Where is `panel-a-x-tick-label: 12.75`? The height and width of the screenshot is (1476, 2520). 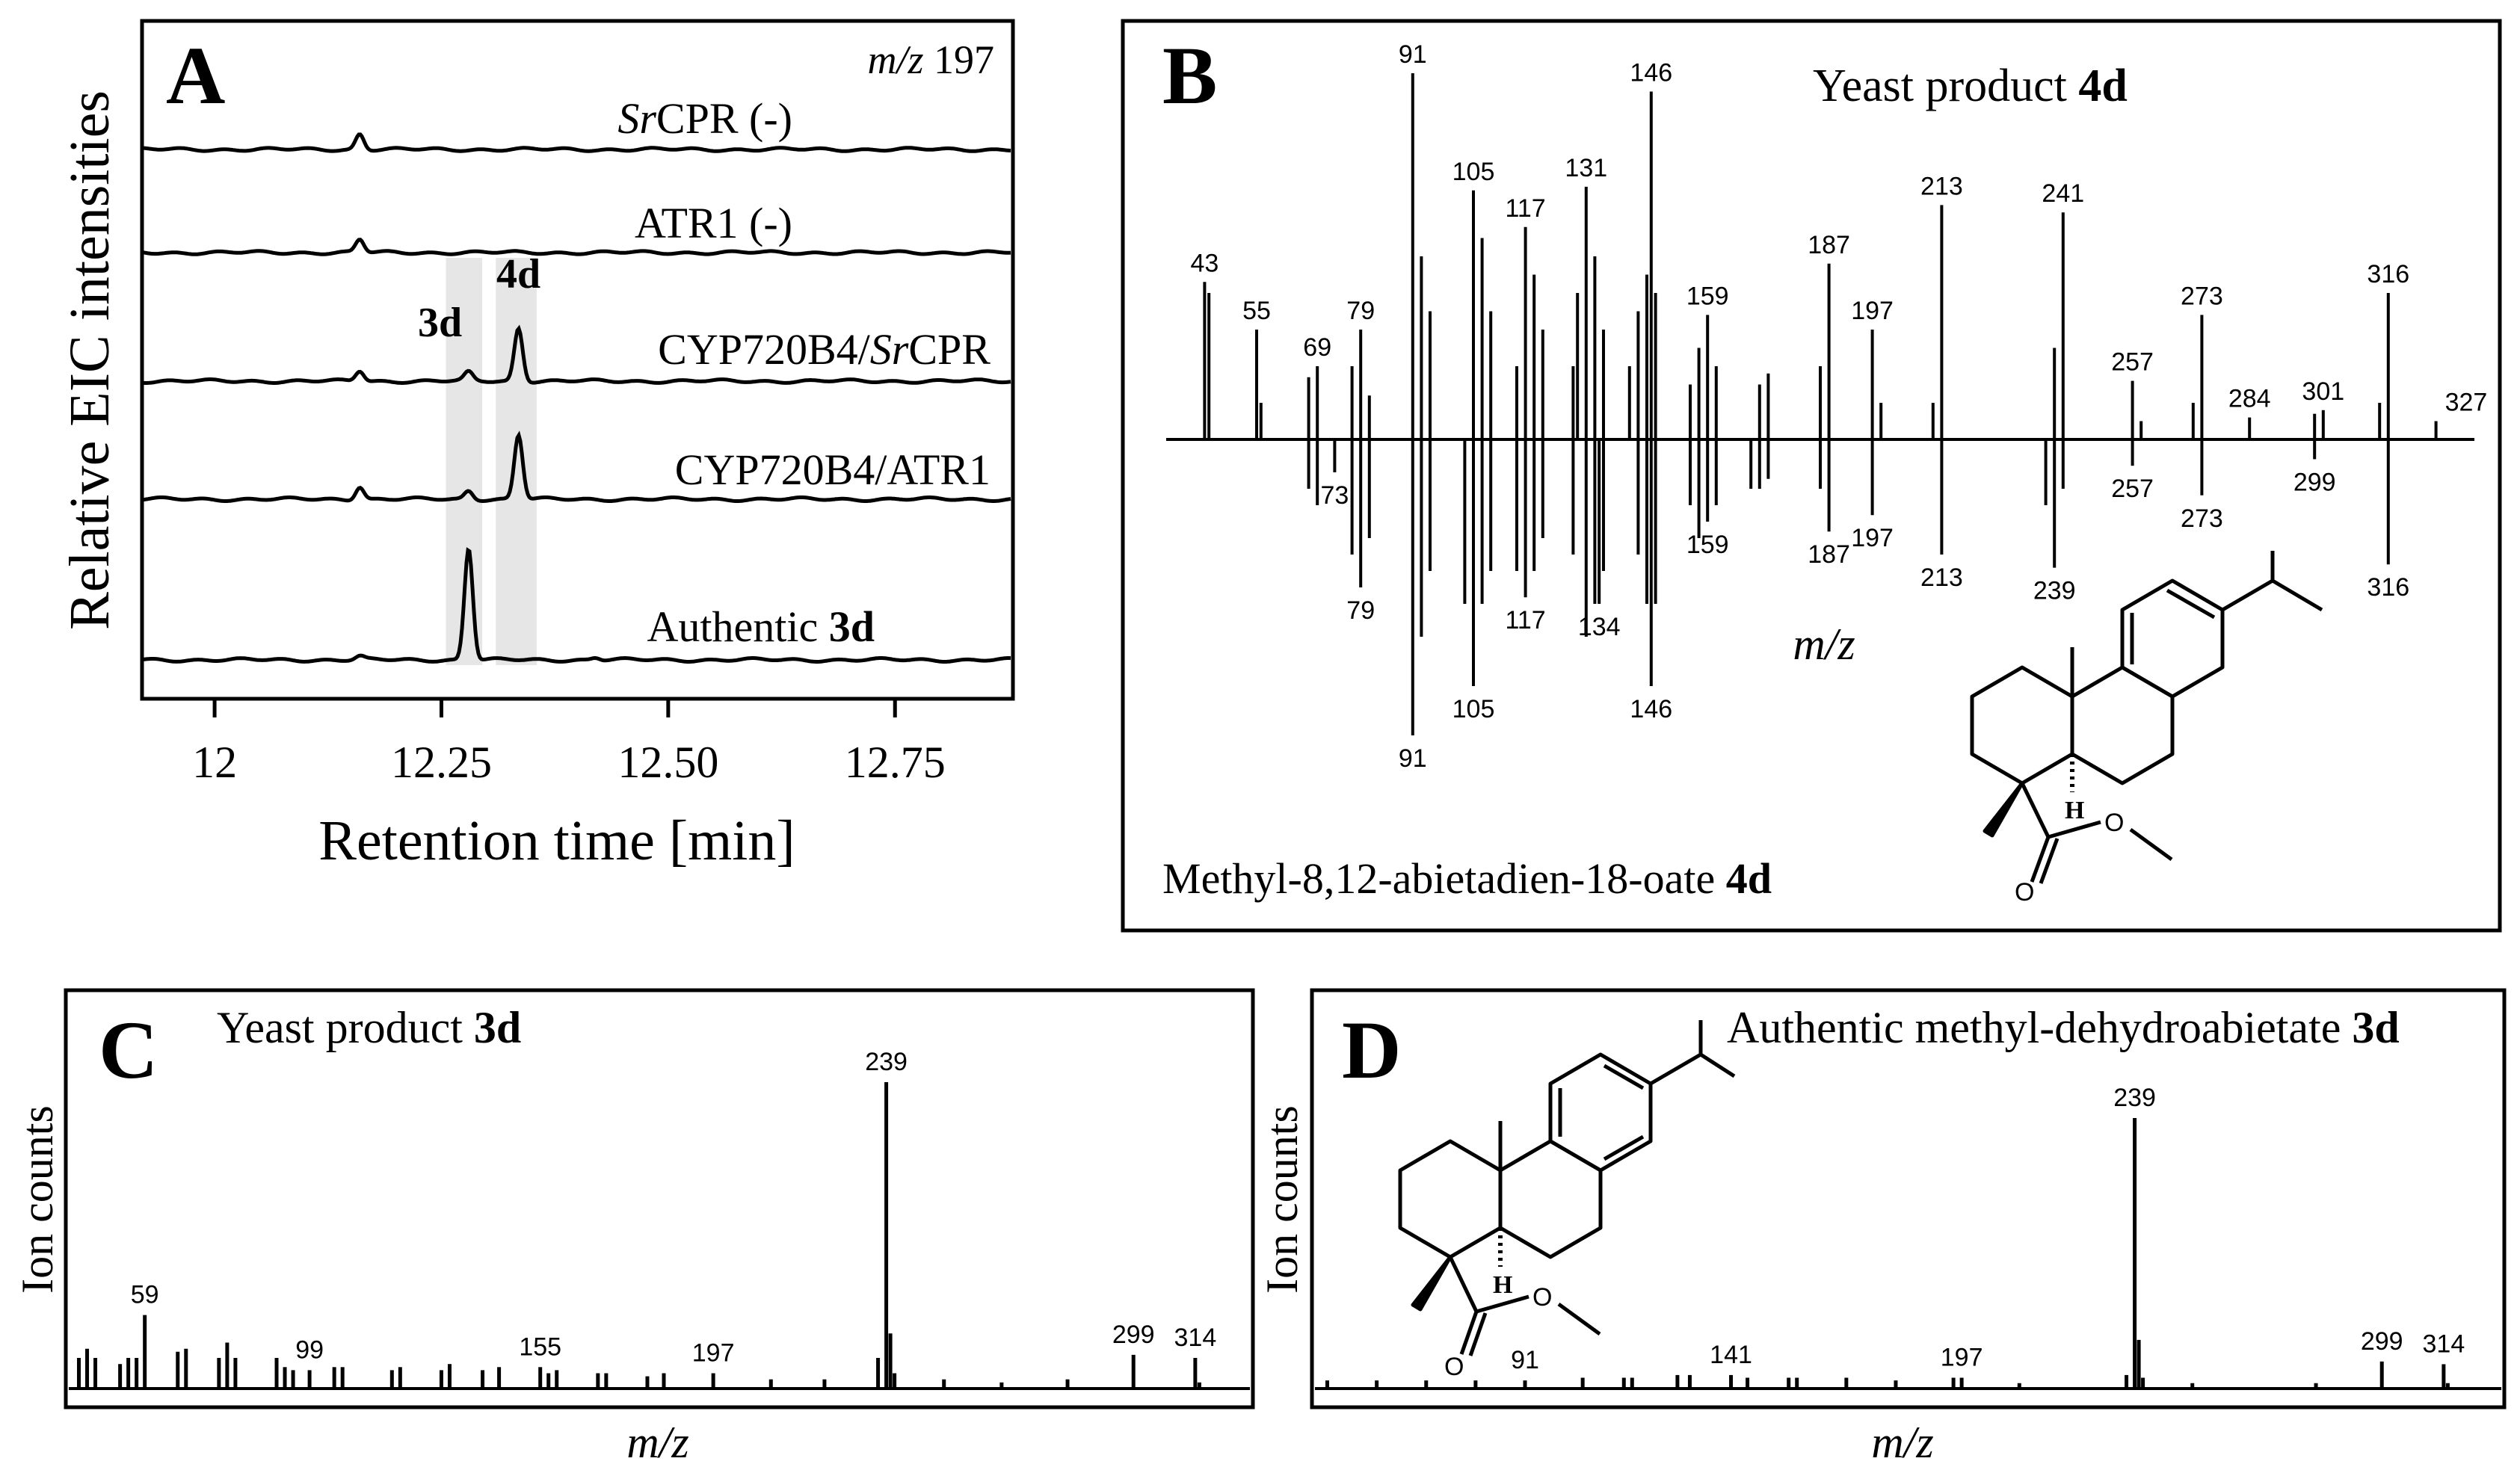
panel-a-x-tick-label: 12.75 is located at coordinates (895, 762).